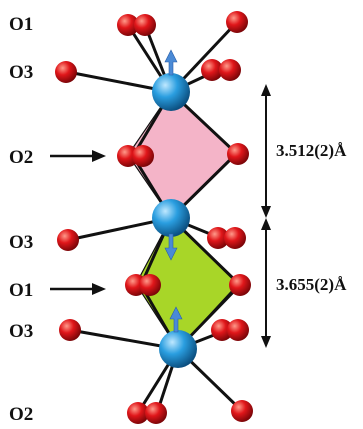 The image size is (363, 429). What do you see at coordinates (266, 216) in the screenshot?
I see `distance-markers` at bounding box center [266, 216].